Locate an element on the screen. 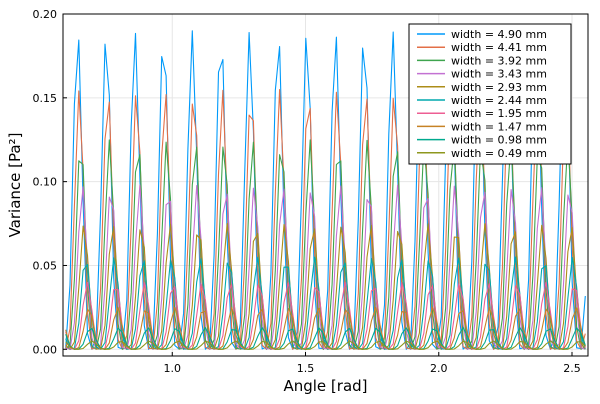  legend-entry: width = 2.93 mm is located at coordinates (499, 87).